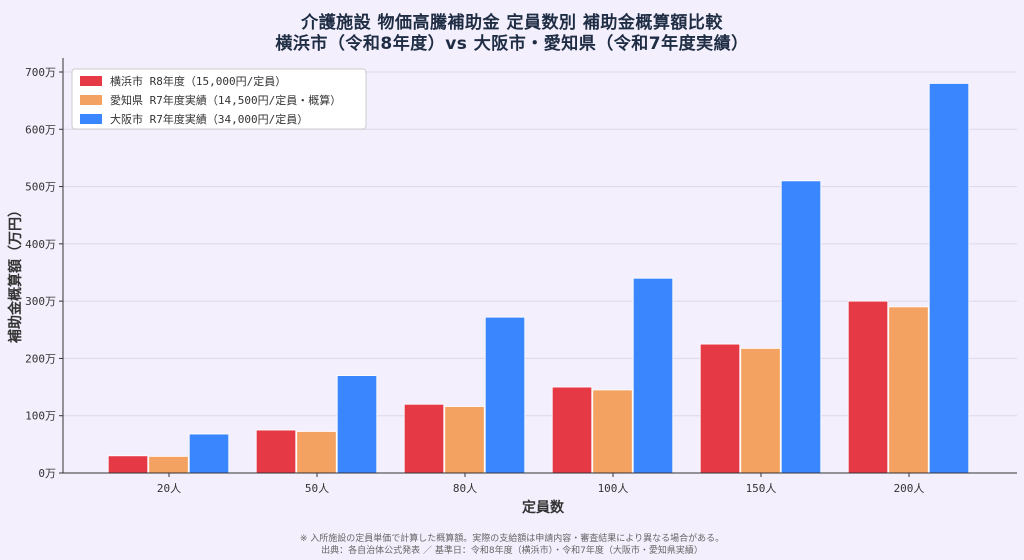  I want to click on y-tick-label: 100万, so click(40, 416).